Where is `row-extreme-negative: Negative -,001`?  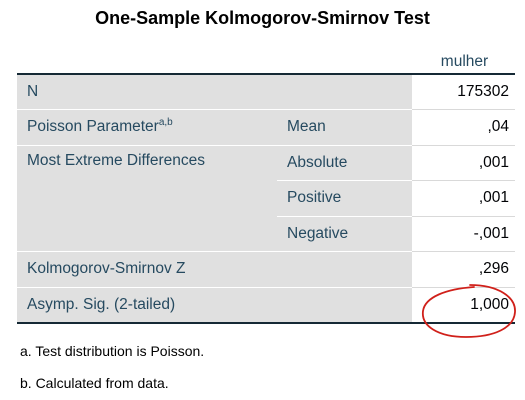
row-extreme-negative: Negative -,001 is located at coordinates (266, 233).